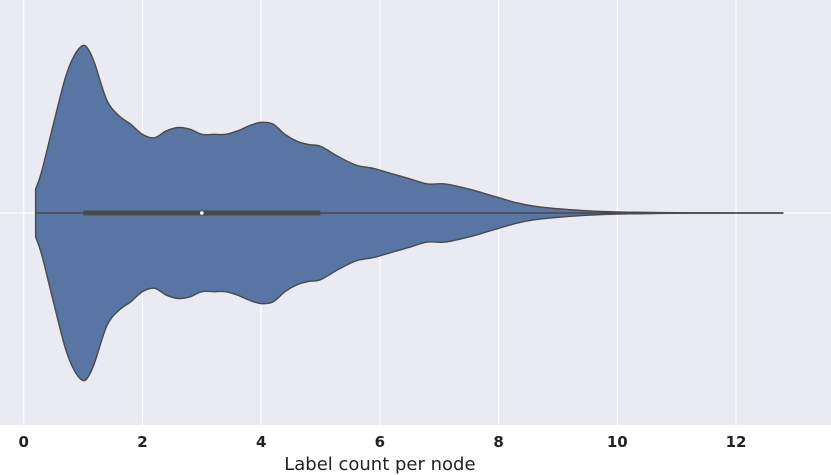  I want to click on x-tick-label-12: 12, so click(736, 442).